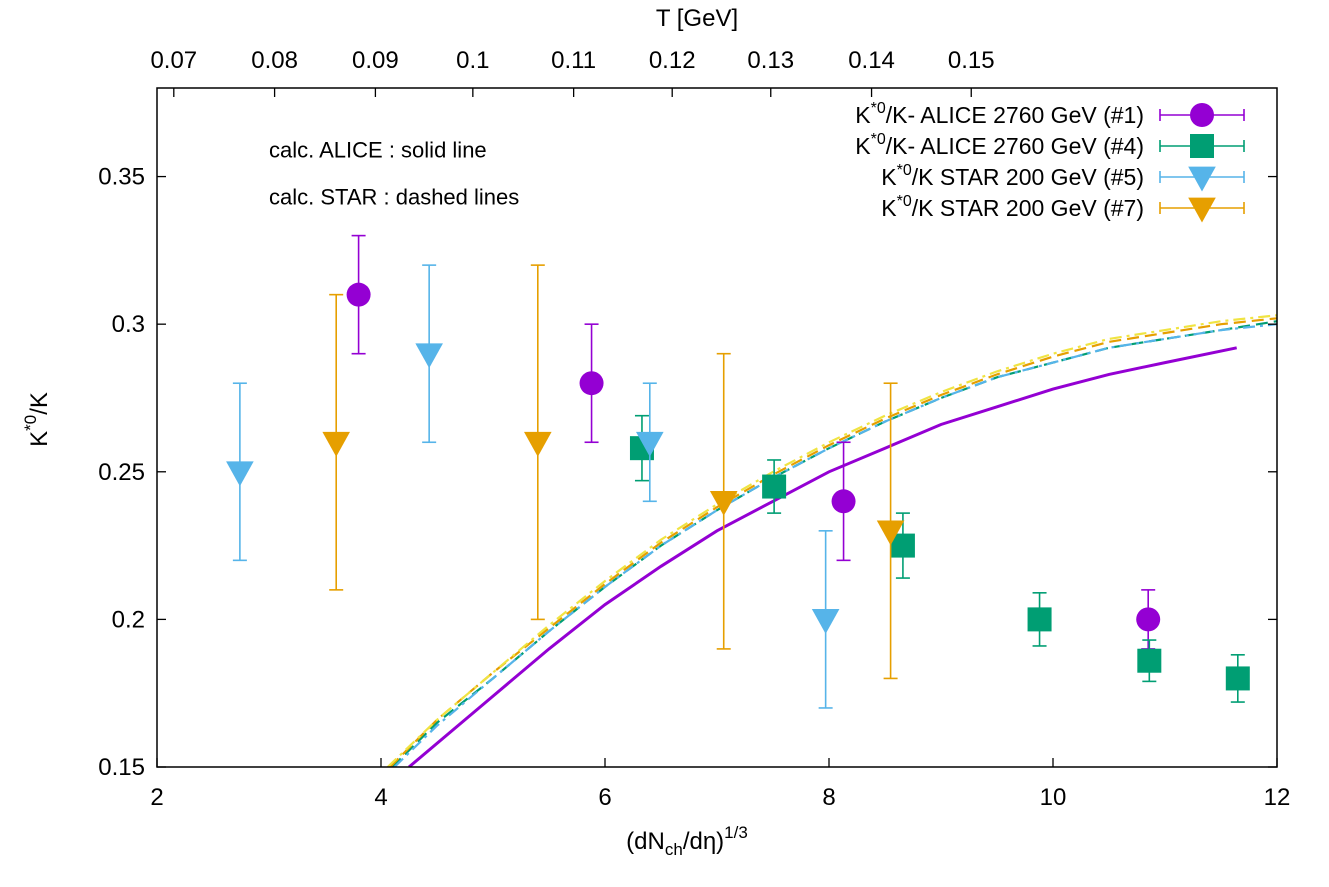 The height and width of the screenshot is (887, 1329). What do you see at coordinates (672, 60) in the screenshot?
I see `top-tick-label: 0.12` at bounding box center [672, 60].